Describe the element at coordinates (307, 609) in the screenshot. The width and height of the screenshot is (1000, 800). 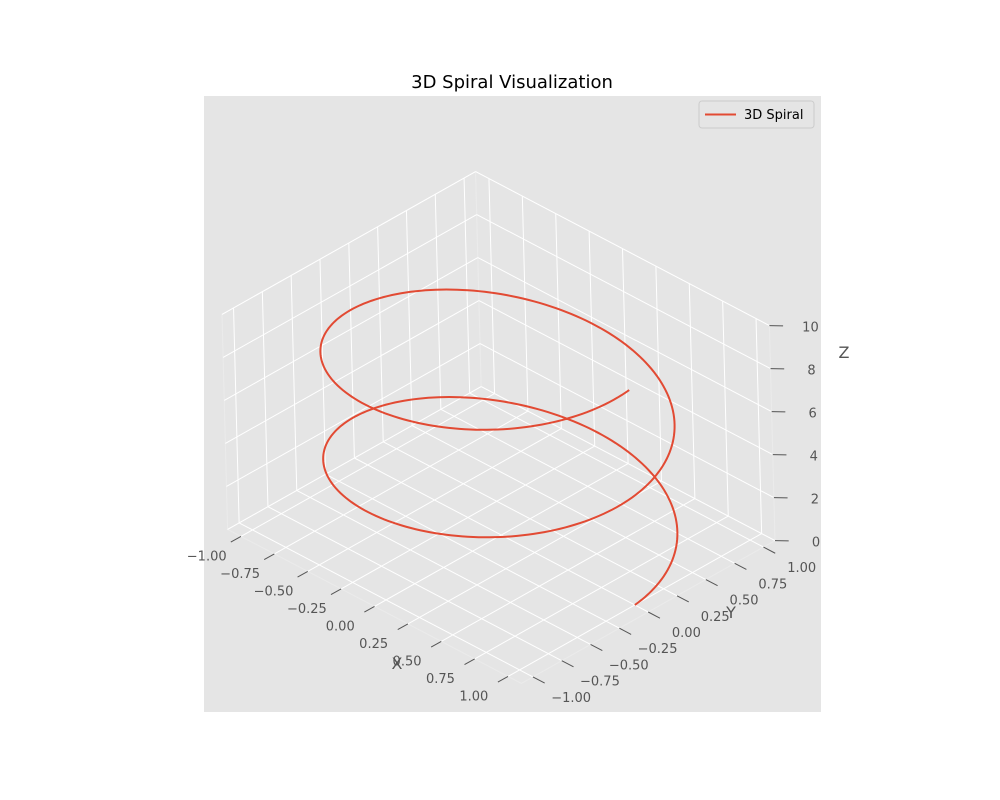
I see `x-tick-label: −0.25` at that location.